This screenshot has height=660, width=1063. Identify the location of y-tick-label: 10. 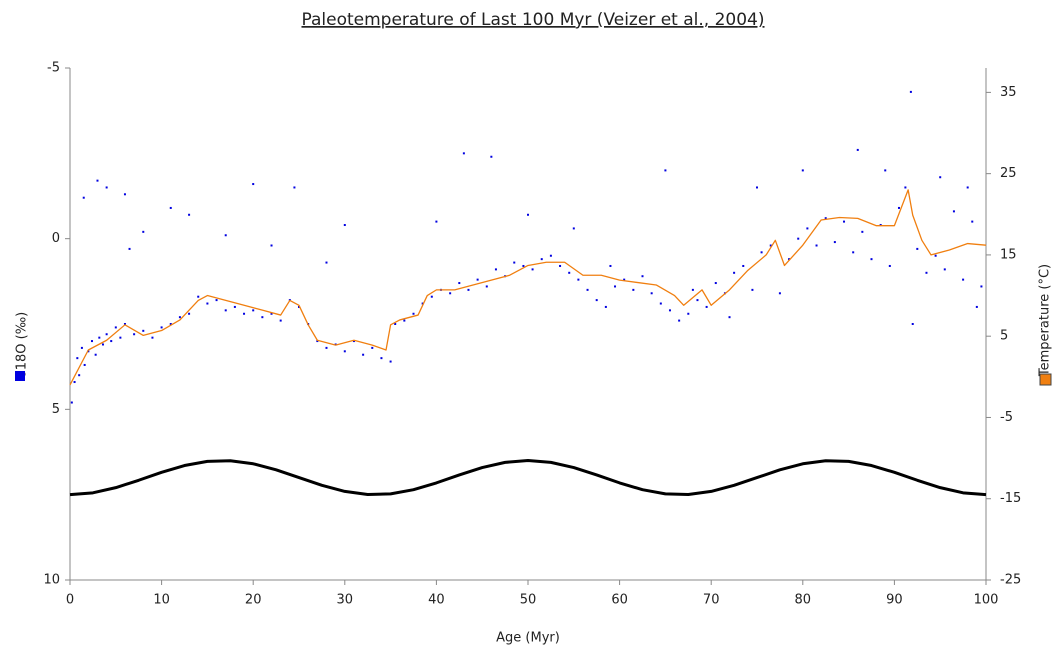
(51, 580).